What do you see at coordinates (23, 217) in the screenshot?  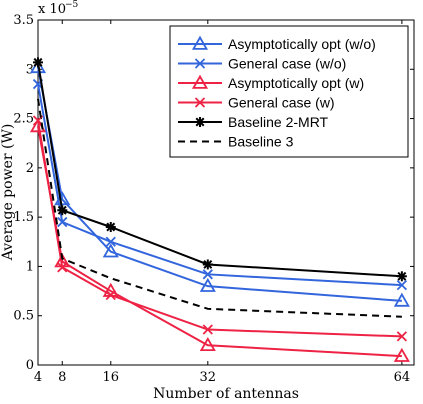 I see `y-tick-label: 1.5` at bounding box center [23, 217].